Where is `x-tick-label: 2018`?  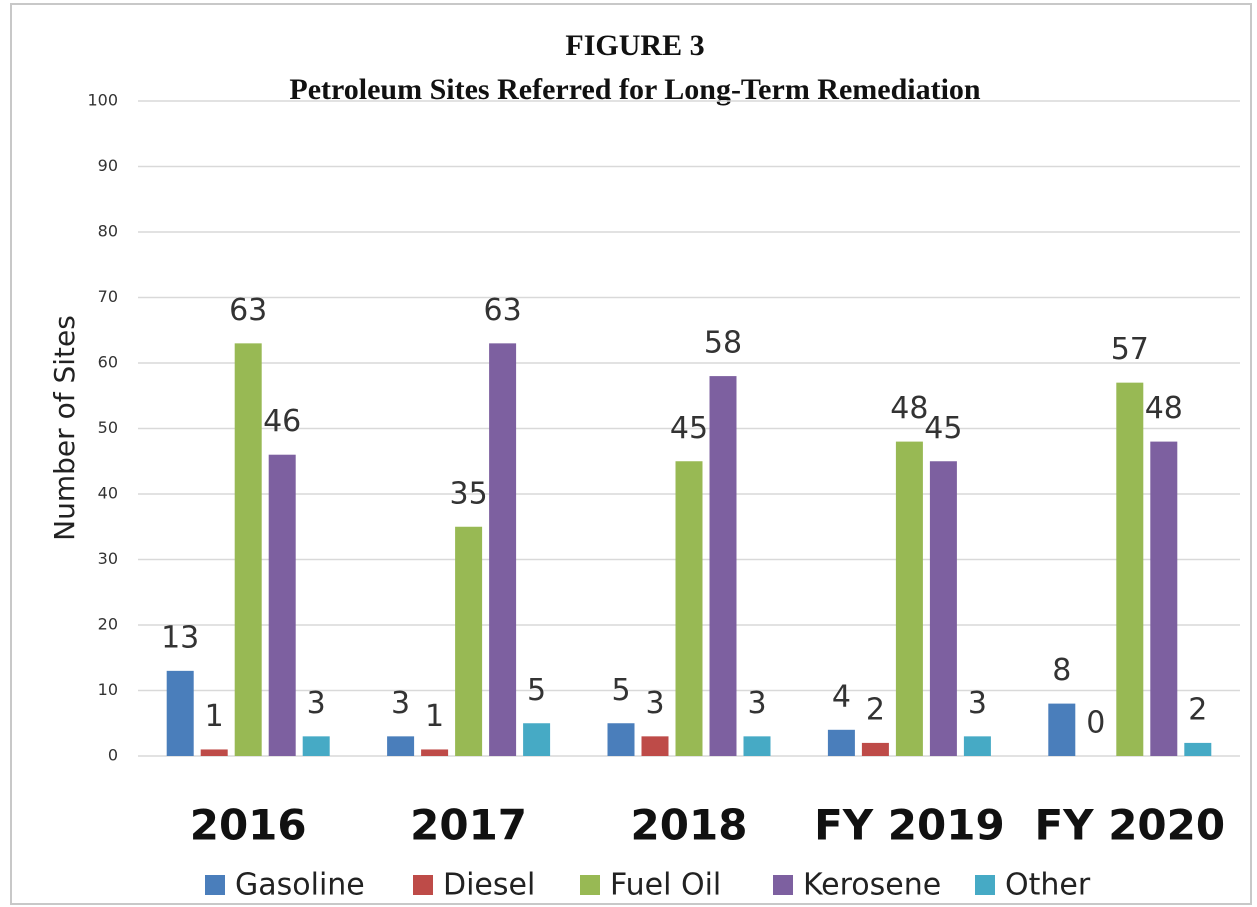 x-tick-label: 2018 is located at coordinates (689, 825).